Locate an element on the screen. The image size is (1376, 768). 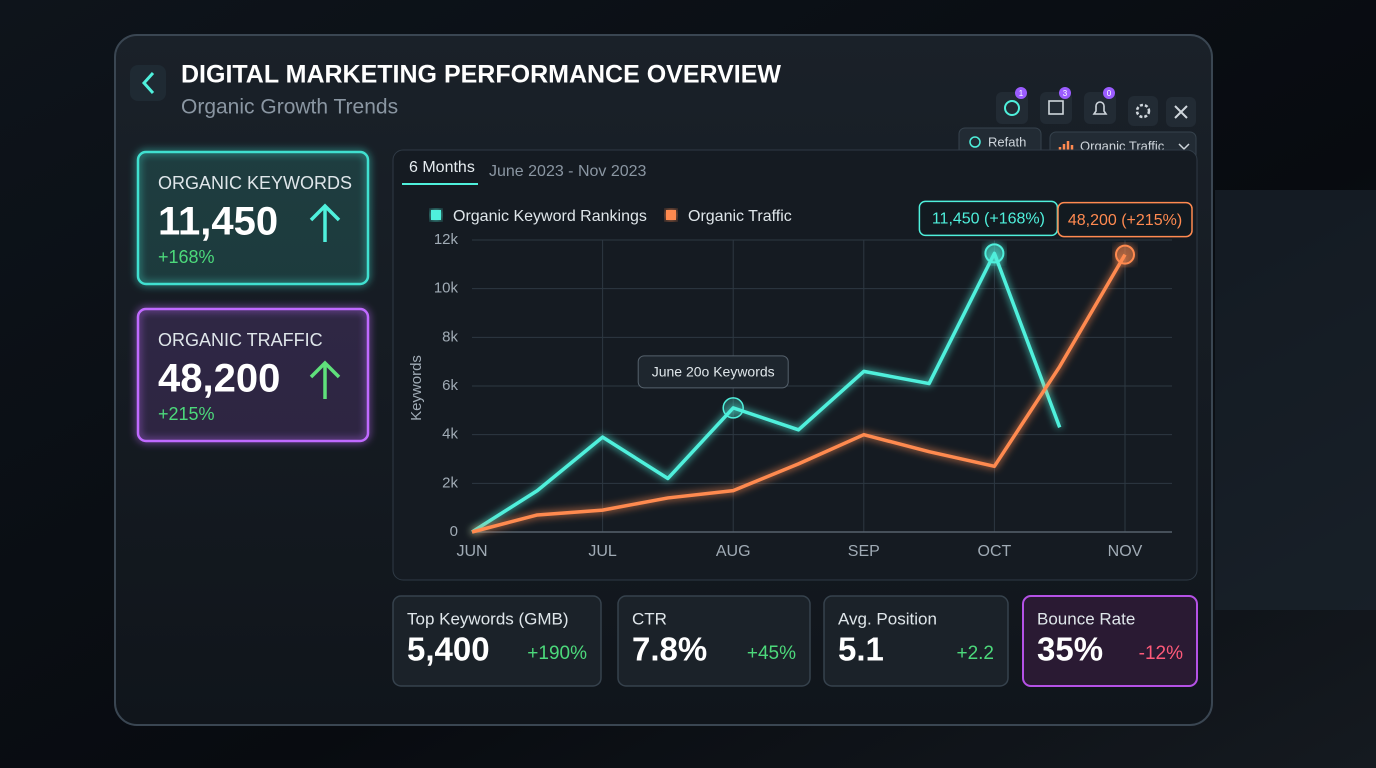
subtitle: Organic Growth Trends is located at coordinates (289, 107).